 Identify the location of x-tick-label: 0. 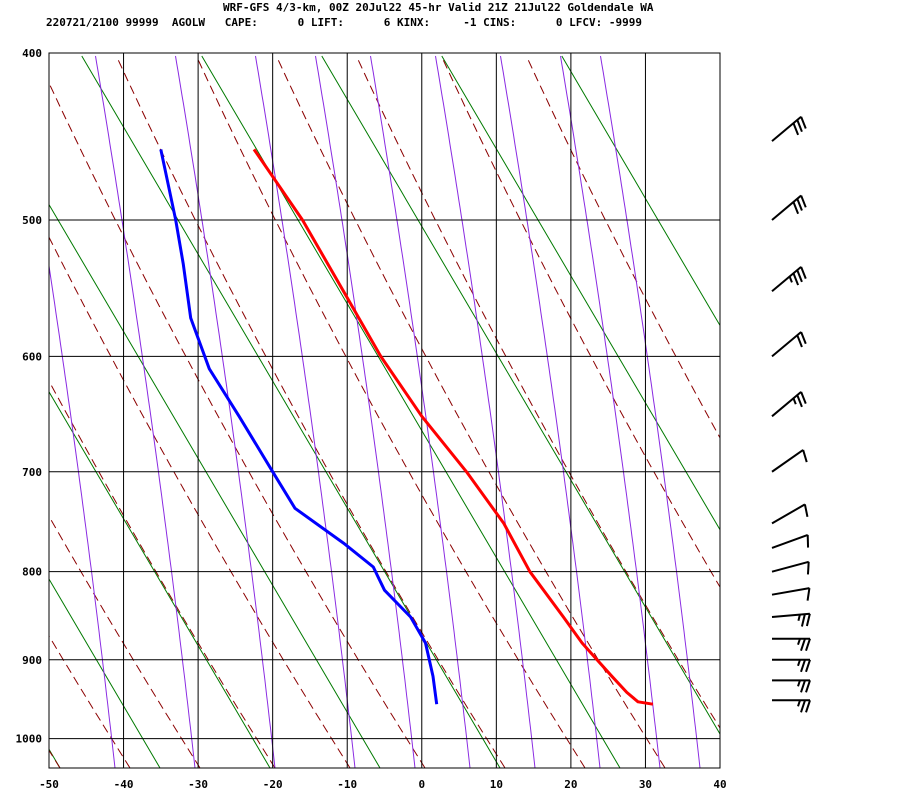
(421, 784).